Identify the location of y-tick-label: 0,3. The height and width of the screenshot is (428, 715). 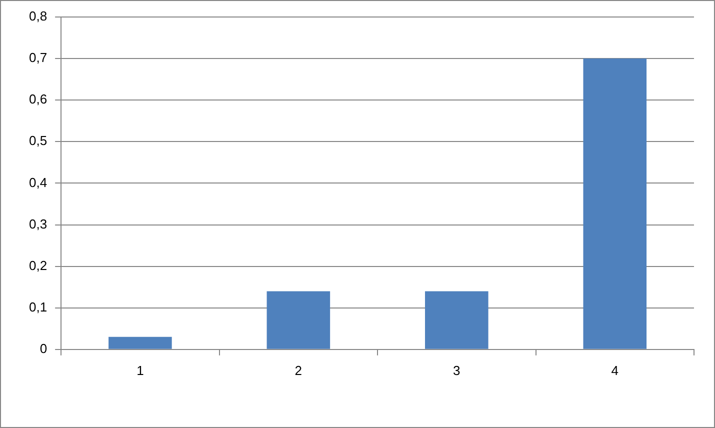
(38, 224).